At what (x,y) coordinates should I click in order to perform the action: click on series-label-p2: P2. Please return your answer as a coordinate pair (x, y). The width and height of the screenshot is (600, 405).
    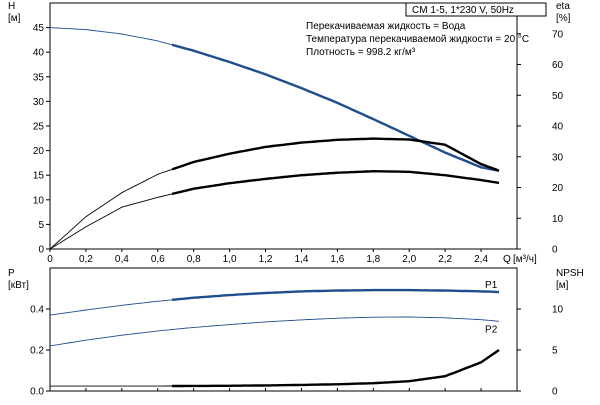
    Looking at the image, I should click on (491, 329).